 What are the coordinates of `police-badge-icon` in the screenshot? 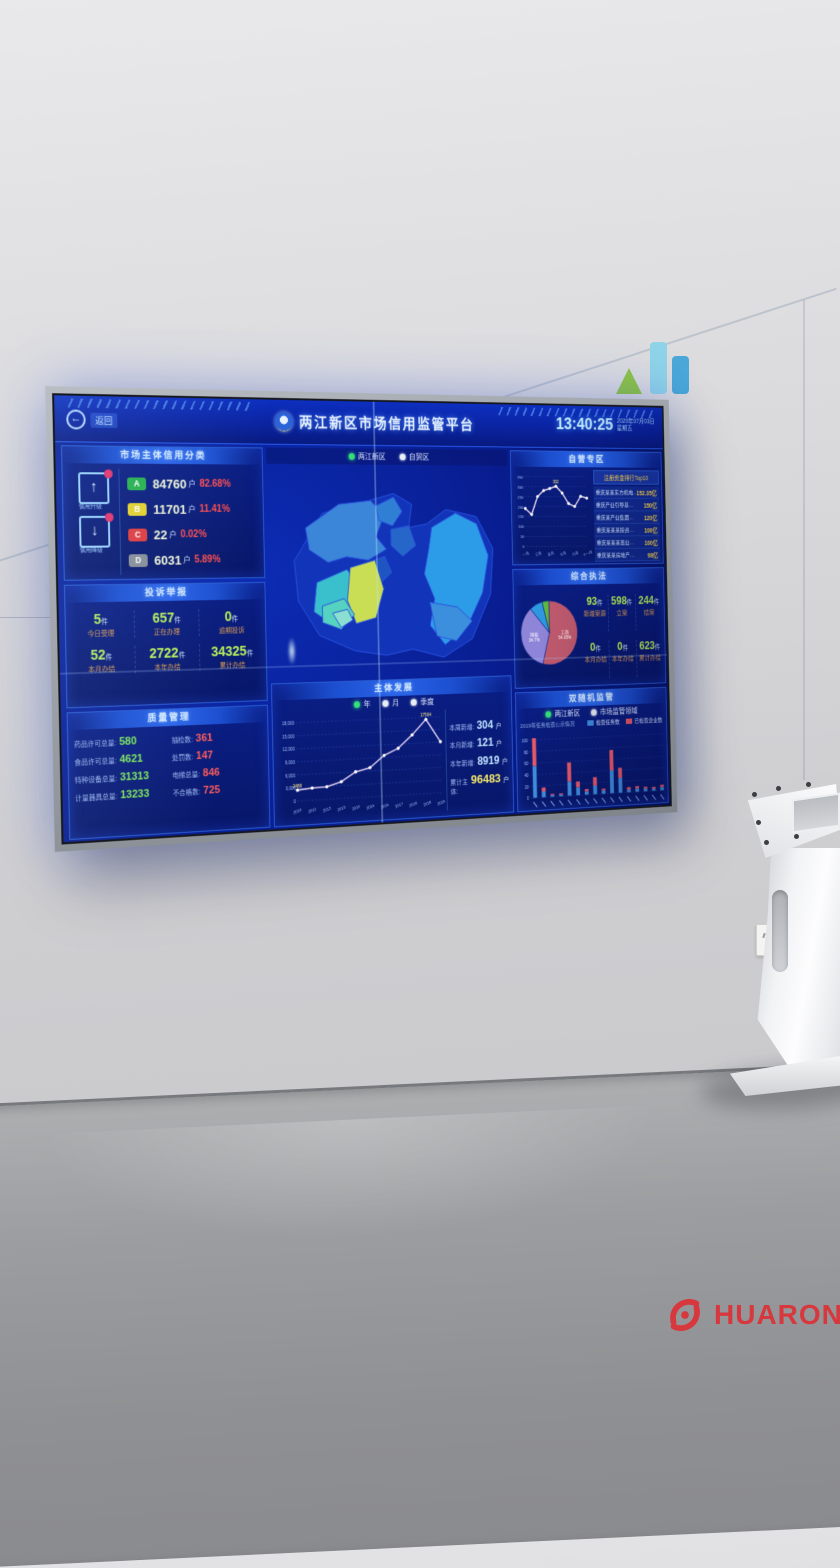 It's located at (284, 421).